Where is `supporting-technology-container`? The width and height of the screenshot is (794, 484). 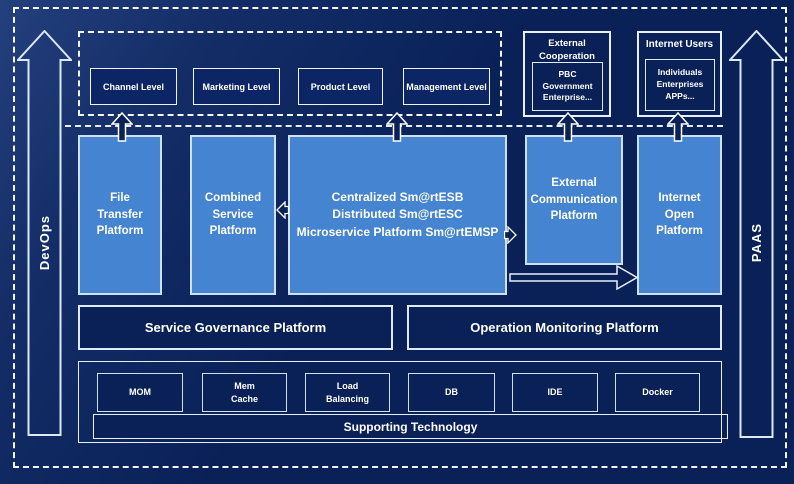 supporting-technology-container is located at coordinates (400, 402).